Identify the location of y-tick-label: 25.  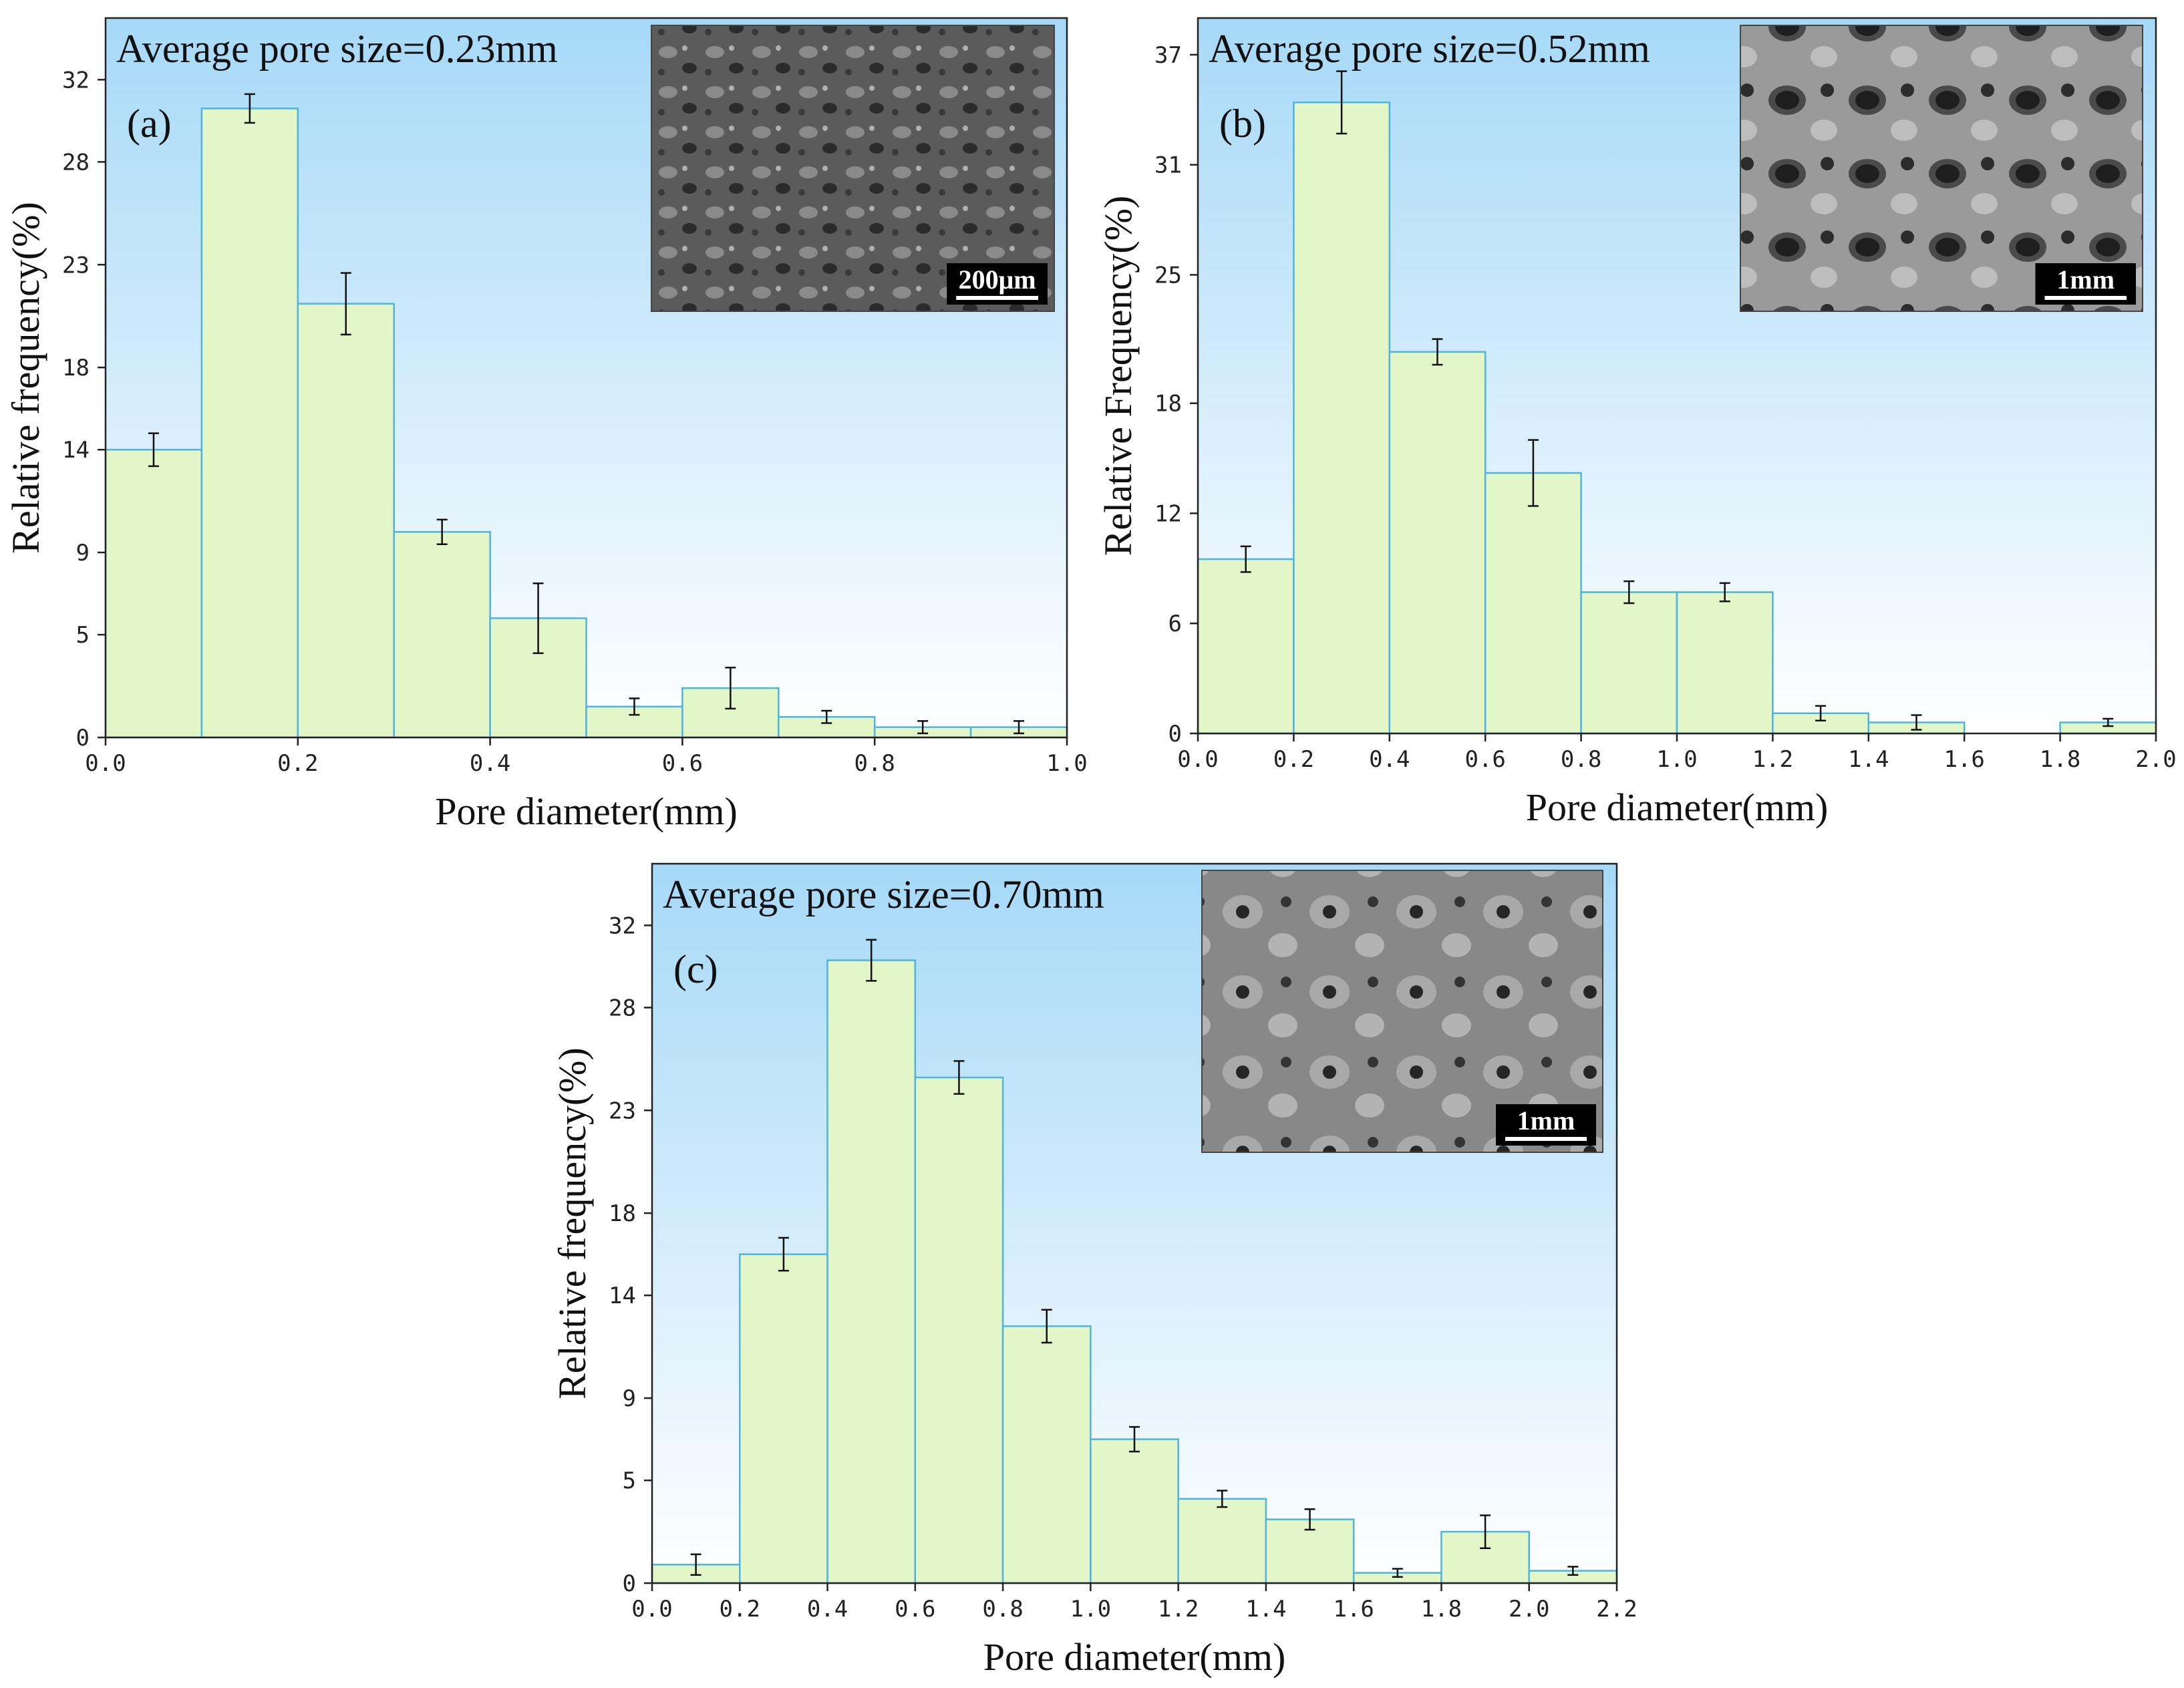
(1168, 275).